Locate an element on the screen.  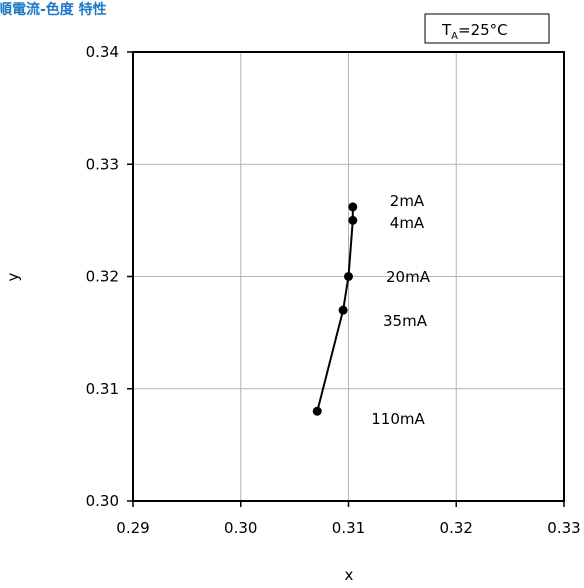
x-tick-label: 0.33 is located at coordinates (563, 528).